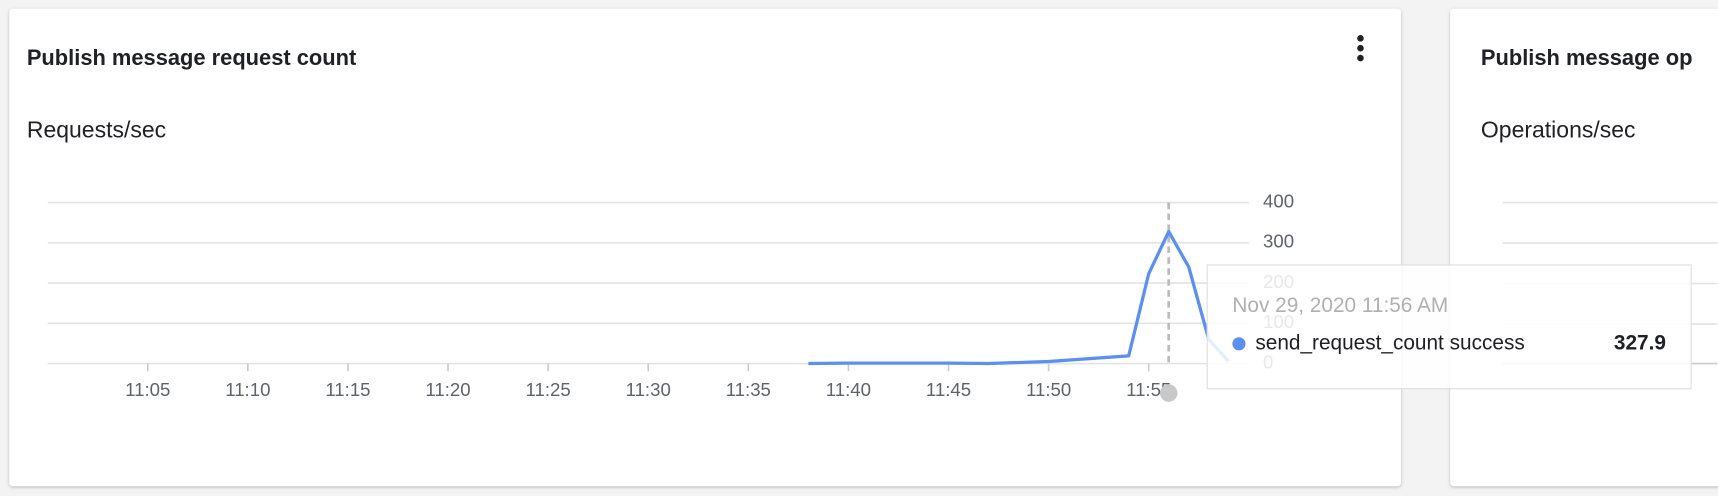  What do you see at coordinates (1340, 305) in the screenshot?
I see `tooltip-time: Nov 29, 2020 11:56 AM` at bounding box center [1340, 305].